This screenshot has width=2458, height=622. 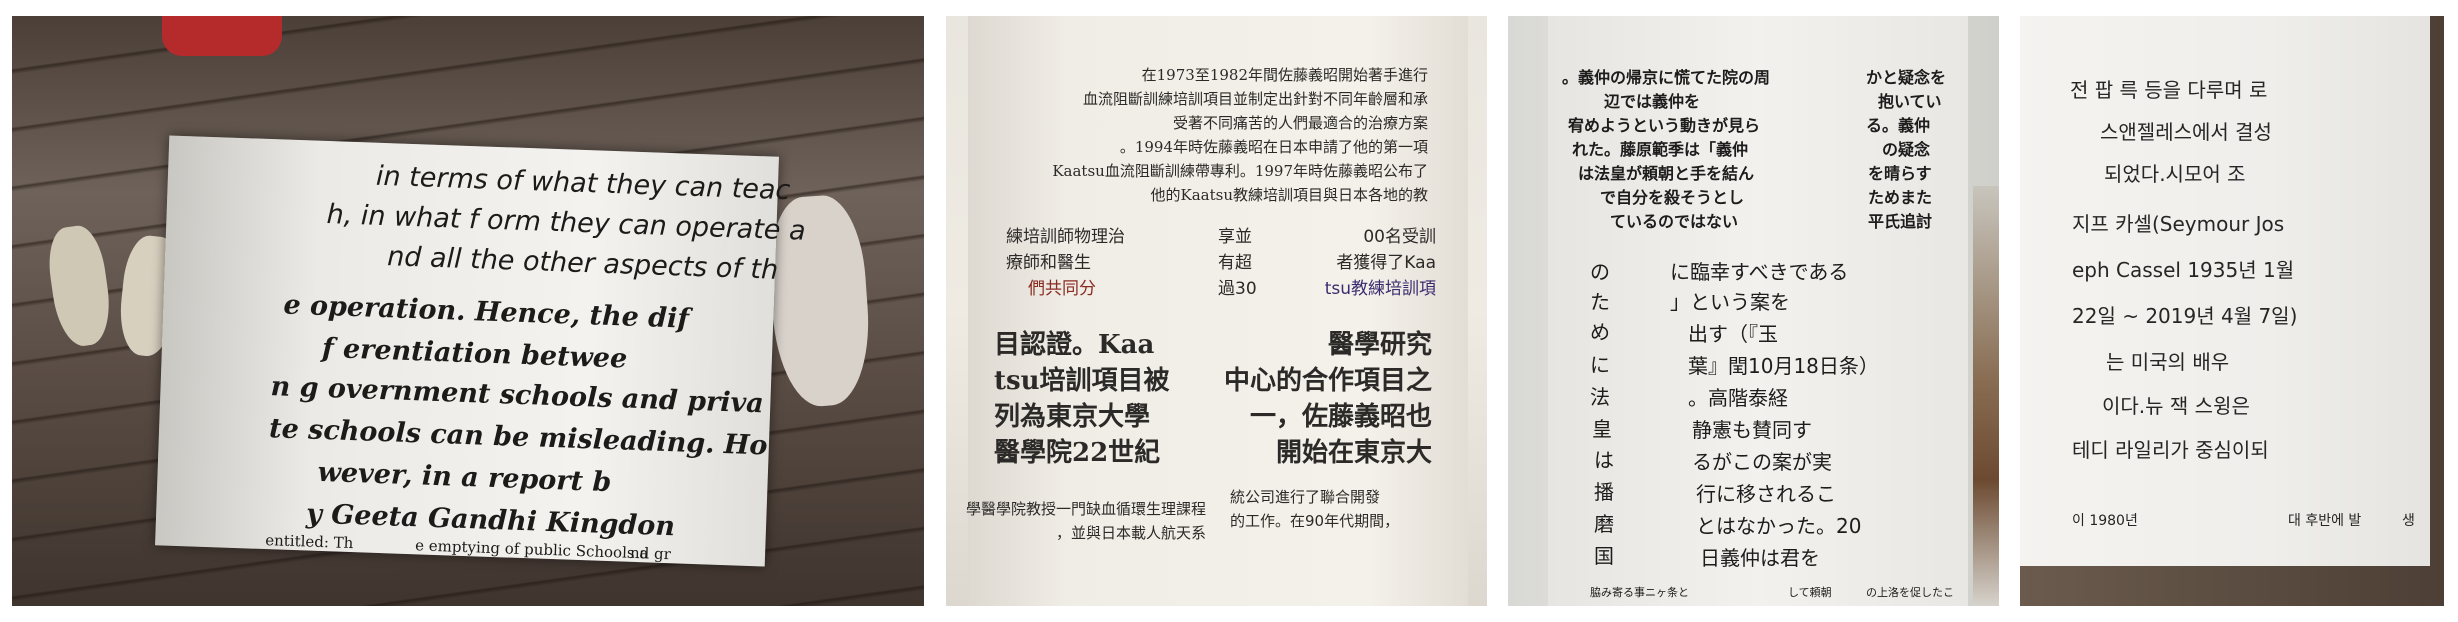 What do you see at coordinates (1600, 302) in the screenshot?
I see `vertical-char: た` at bounding box center [1600, 302].